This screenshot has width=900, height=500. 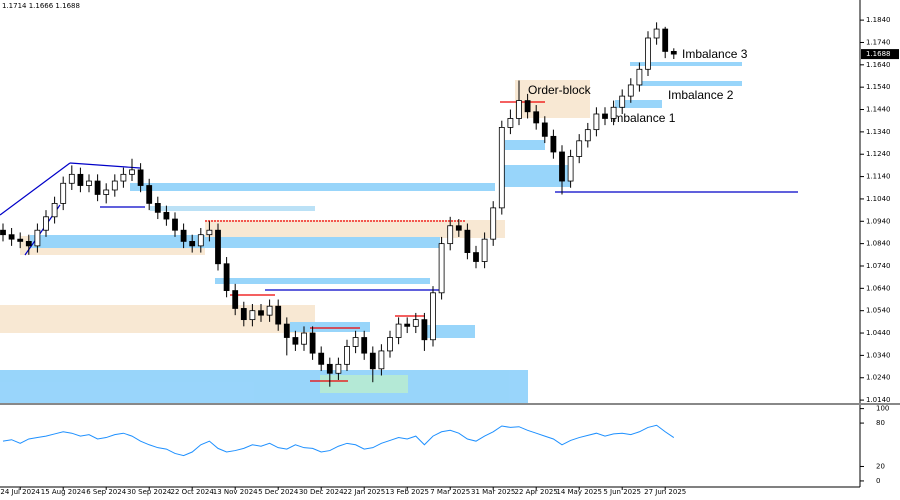 What do you see at coordinates (235, 492) in the screenshot?
I see `x-tick-label: 13 Nov 2024` at bounding box center [235, 492].